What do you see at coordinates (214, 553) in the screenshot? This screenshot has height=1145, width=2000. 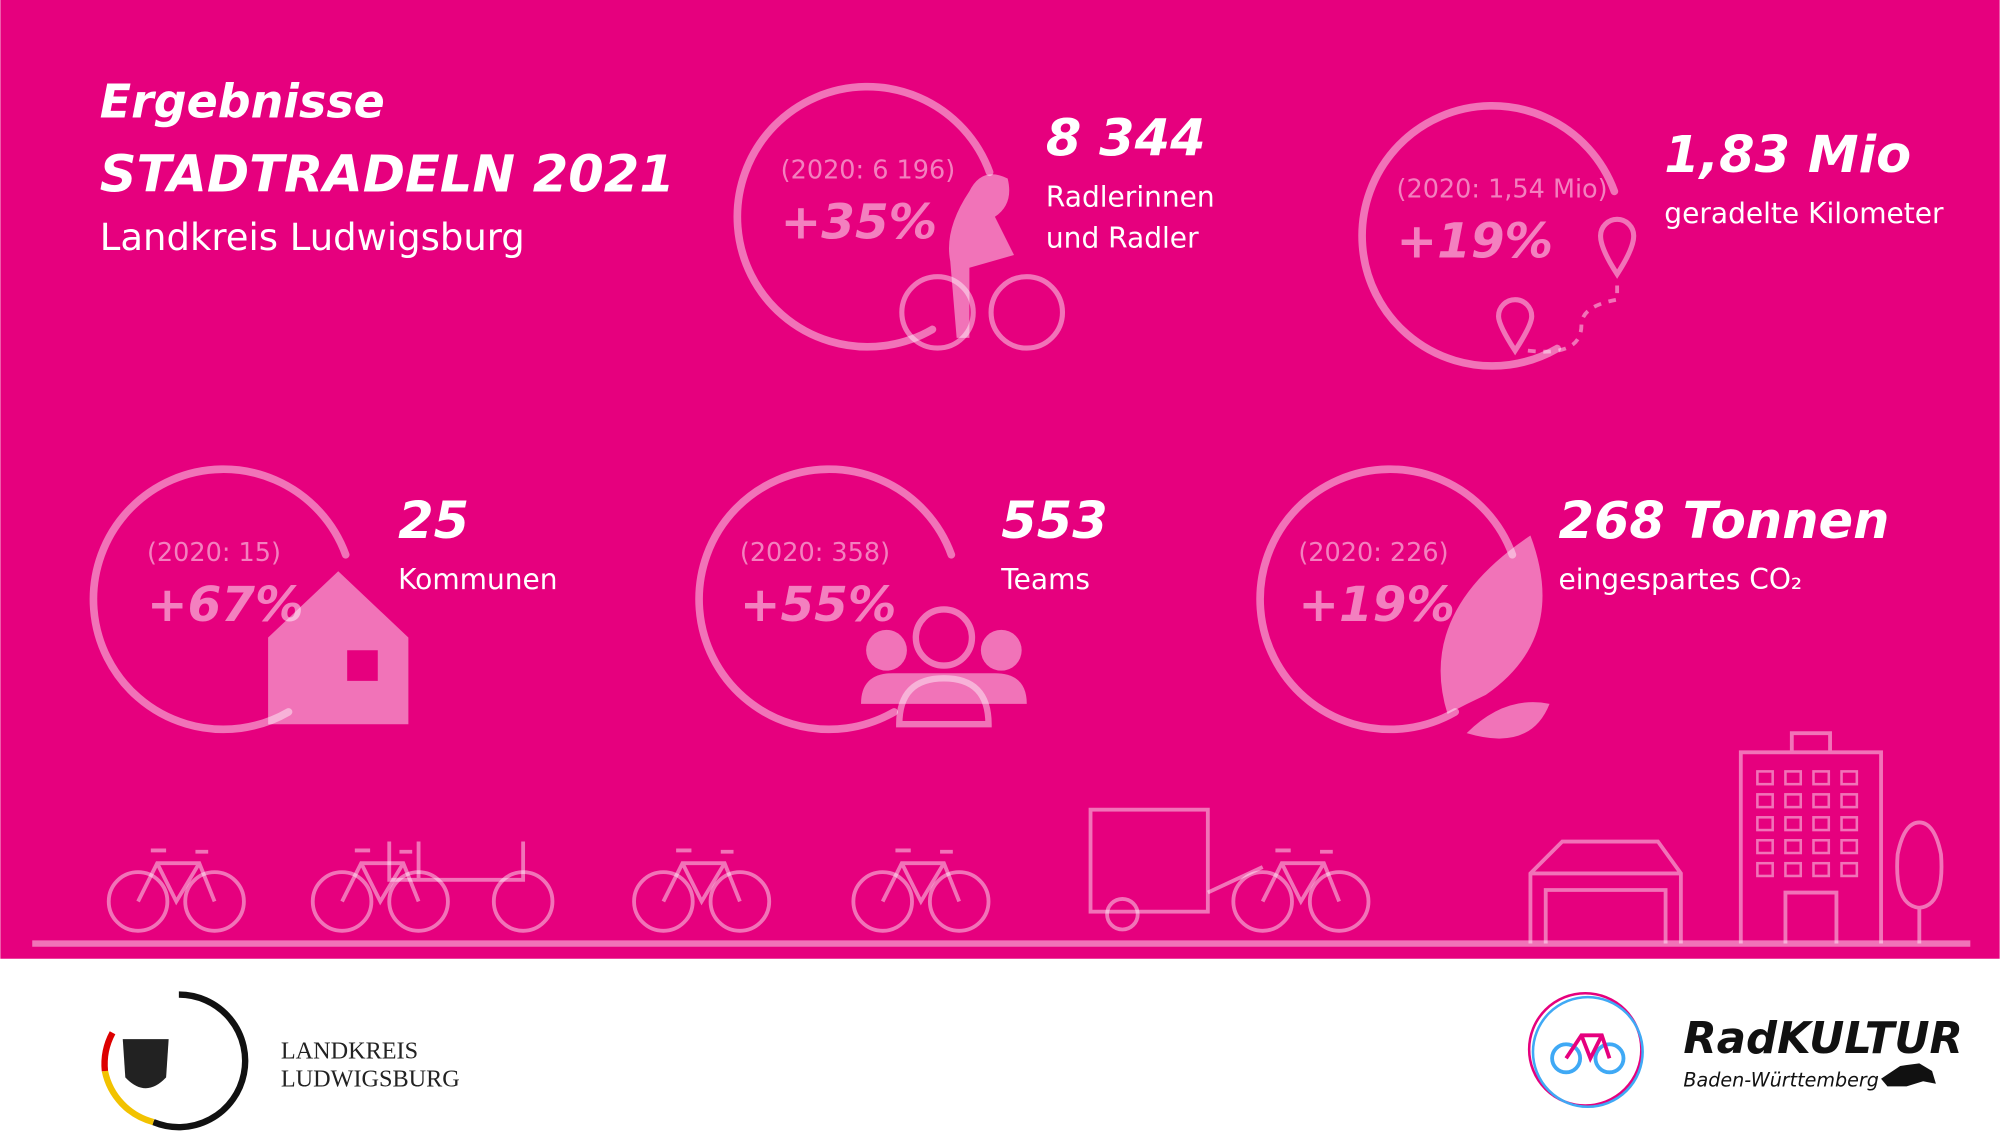 I see `previous-value: (2020: 15)` at bounding box center [214, 553].